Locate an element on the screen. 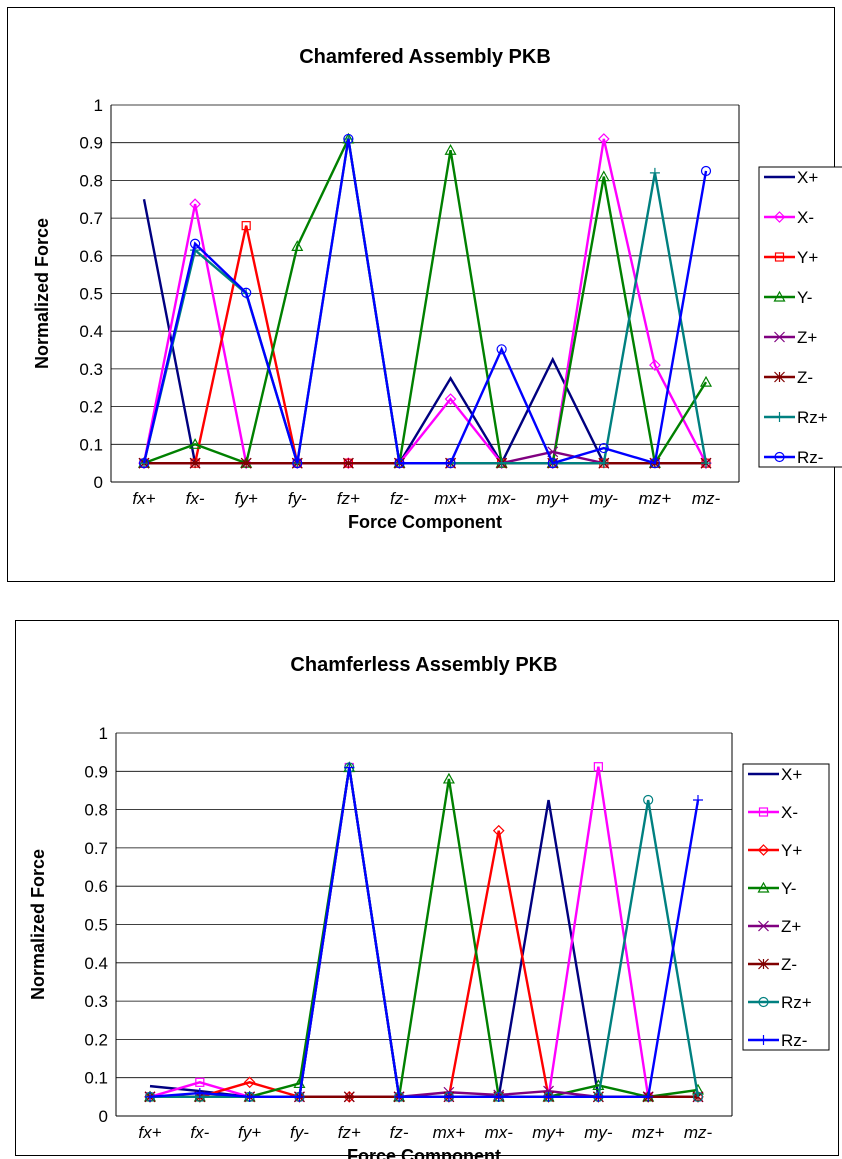  series-line is located at coordinates (425, 345).